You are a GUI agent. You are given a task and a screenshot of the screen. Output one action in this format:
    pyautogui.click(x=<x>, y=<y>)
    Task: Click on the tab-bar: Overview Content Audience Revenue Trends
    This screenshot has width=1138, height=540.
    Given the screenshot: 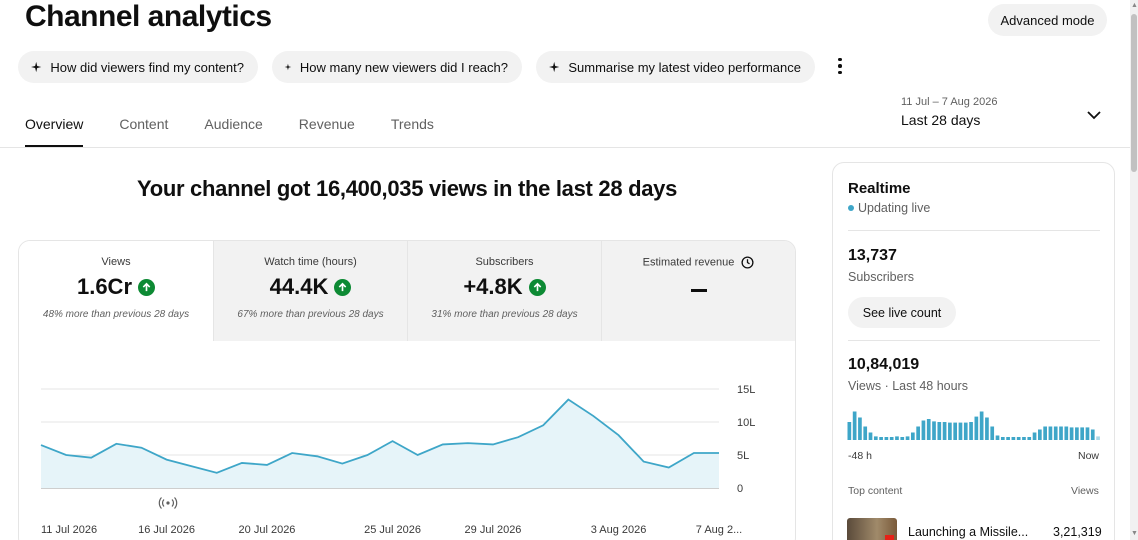 What is the action you would take?
    pyautogui.click(x=247, y=131)
    